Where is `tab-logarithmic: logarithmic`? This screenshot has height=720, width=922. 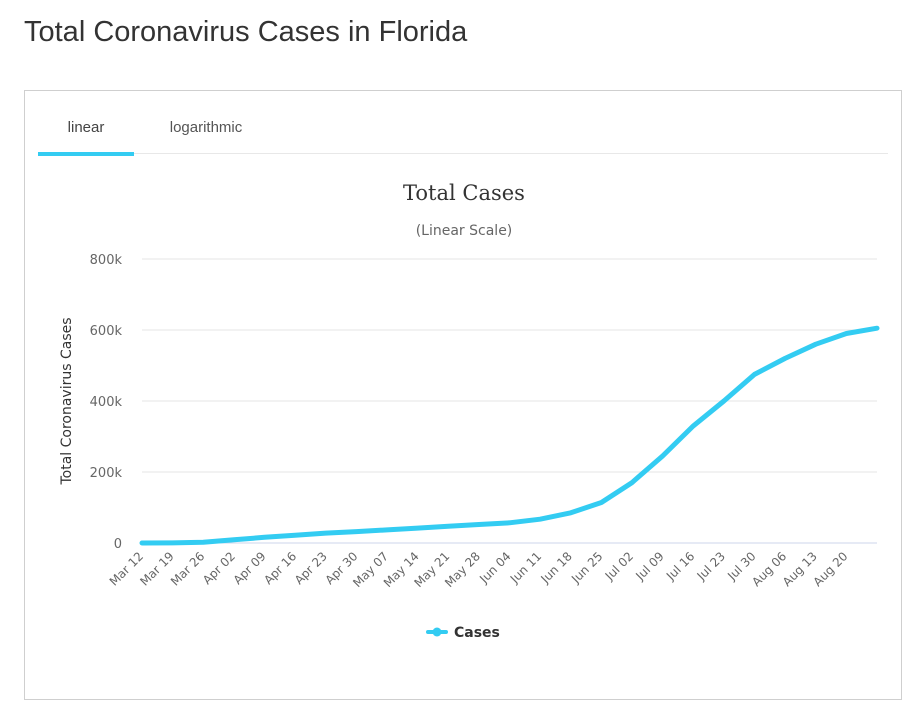
tab-logarithmic: logarithmic is located at coordinates (206, 136).